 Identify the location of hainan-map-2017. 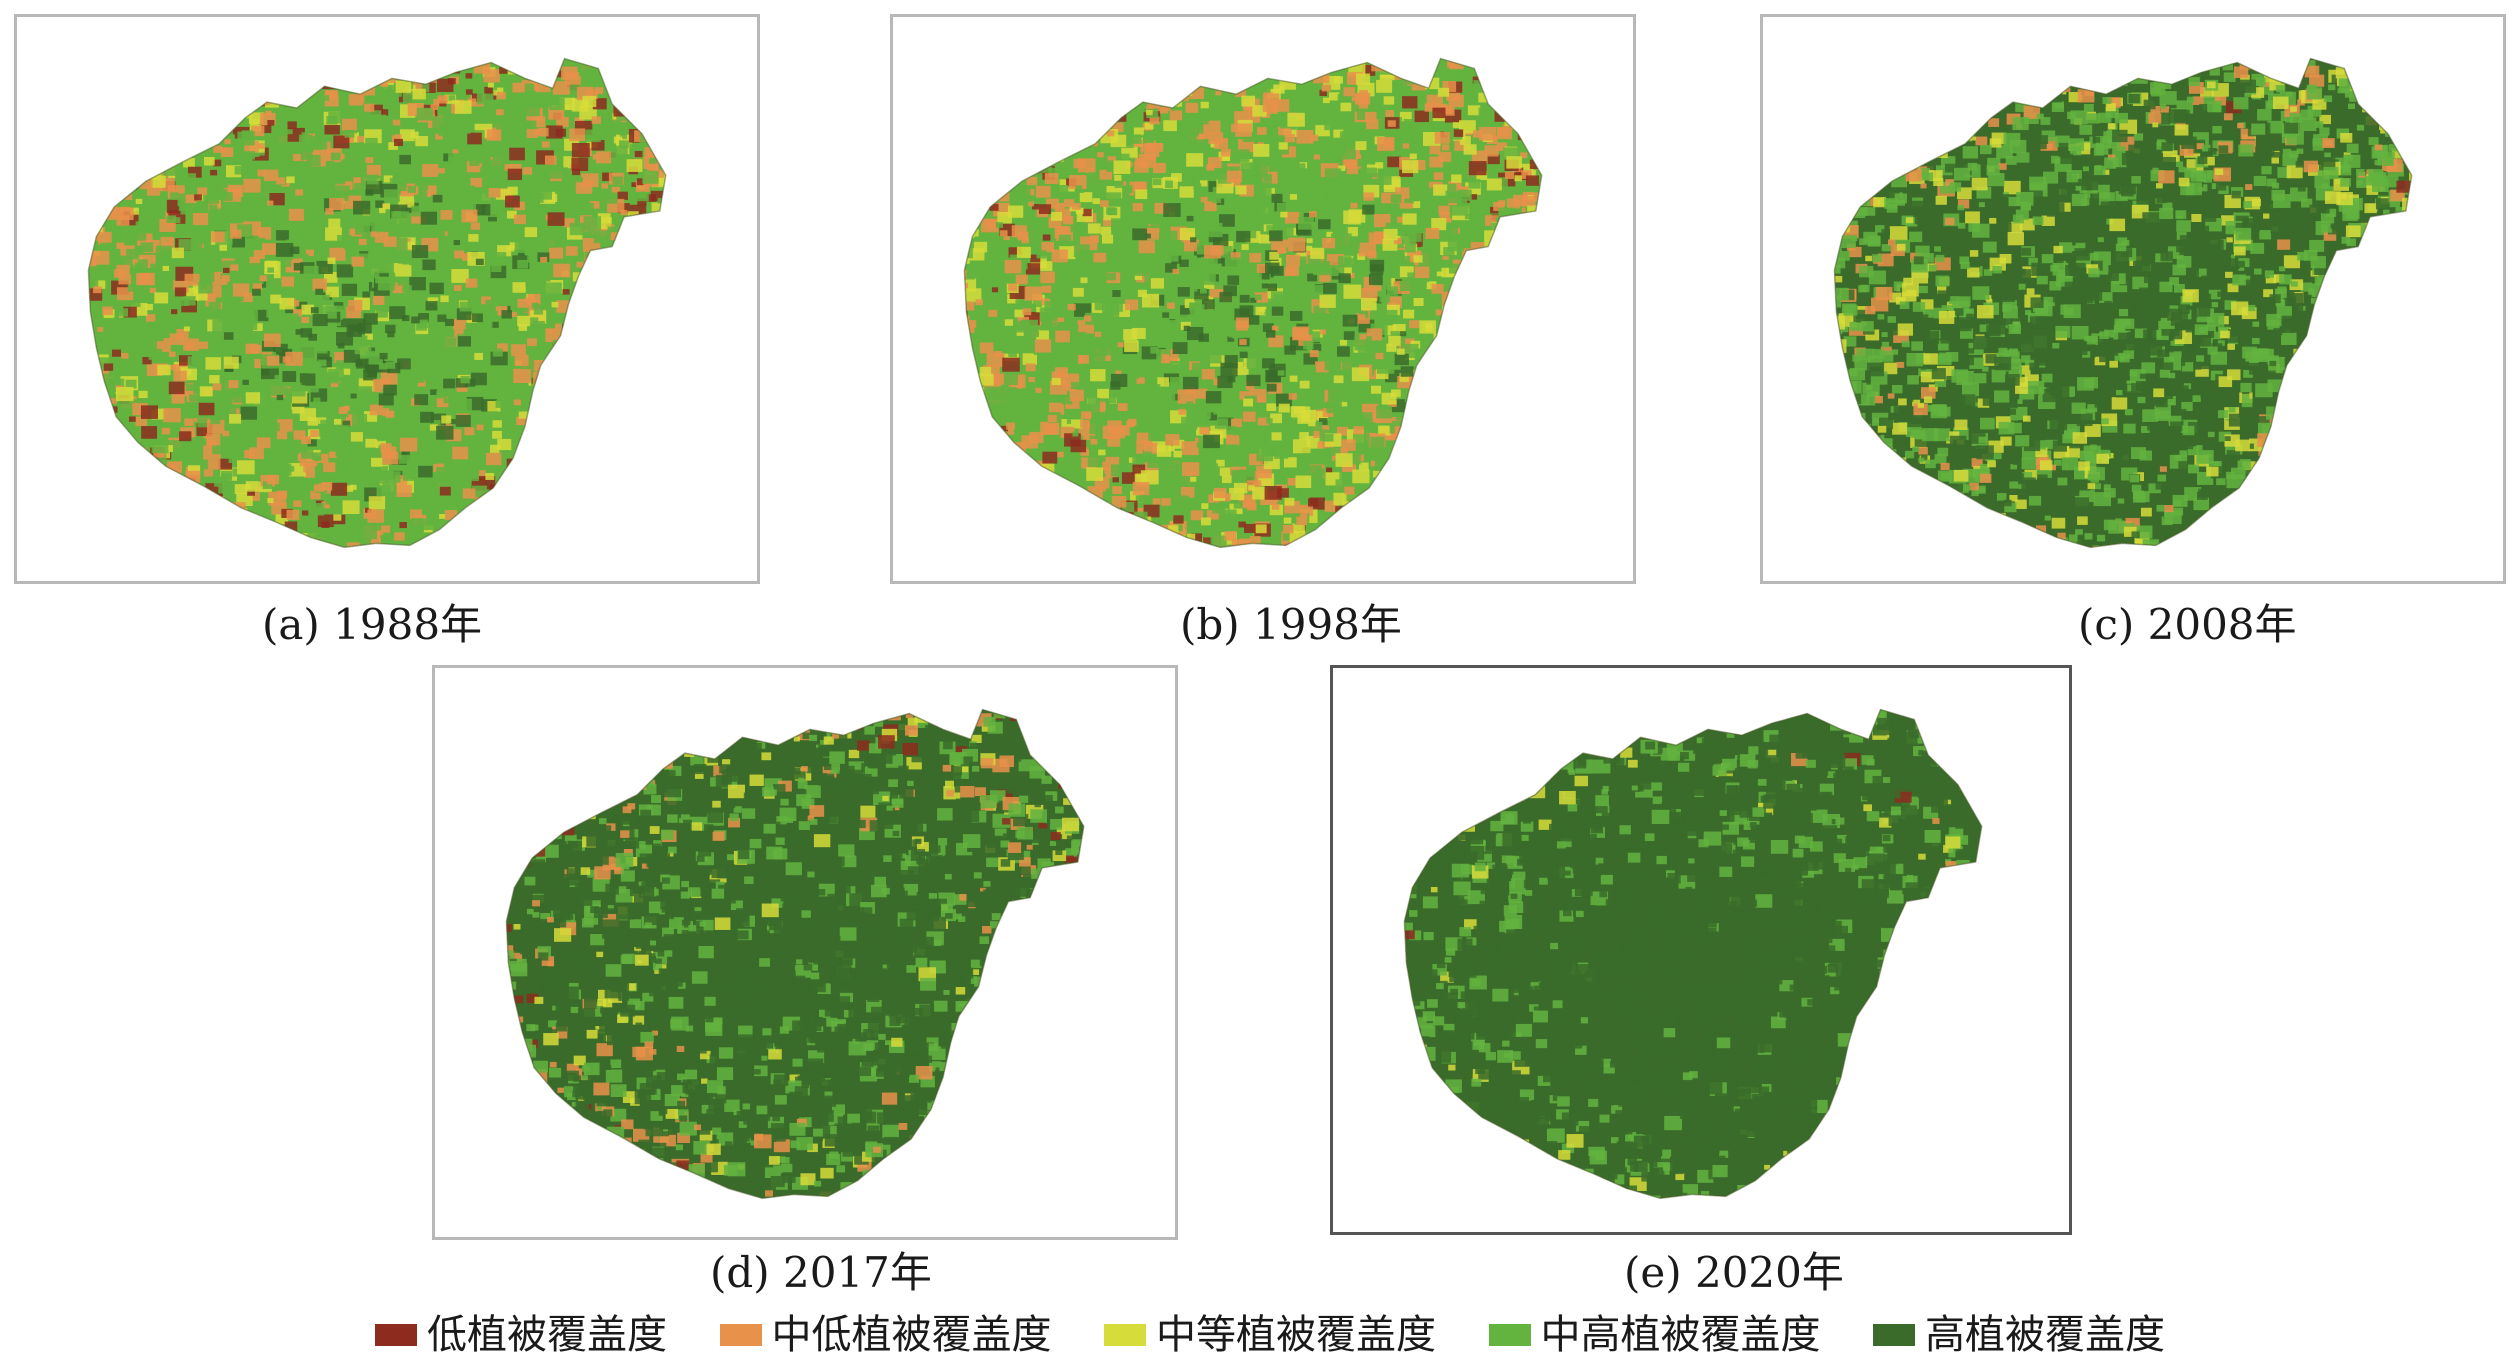
(795, 954).